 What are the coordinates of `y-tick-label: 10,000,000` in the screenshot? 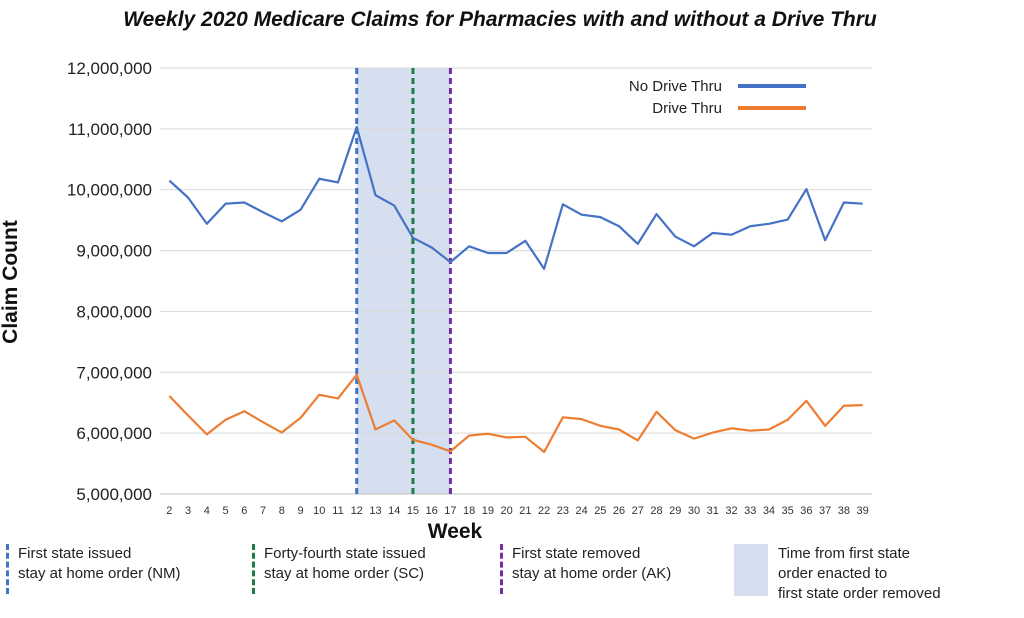 It's located at (109, 190).